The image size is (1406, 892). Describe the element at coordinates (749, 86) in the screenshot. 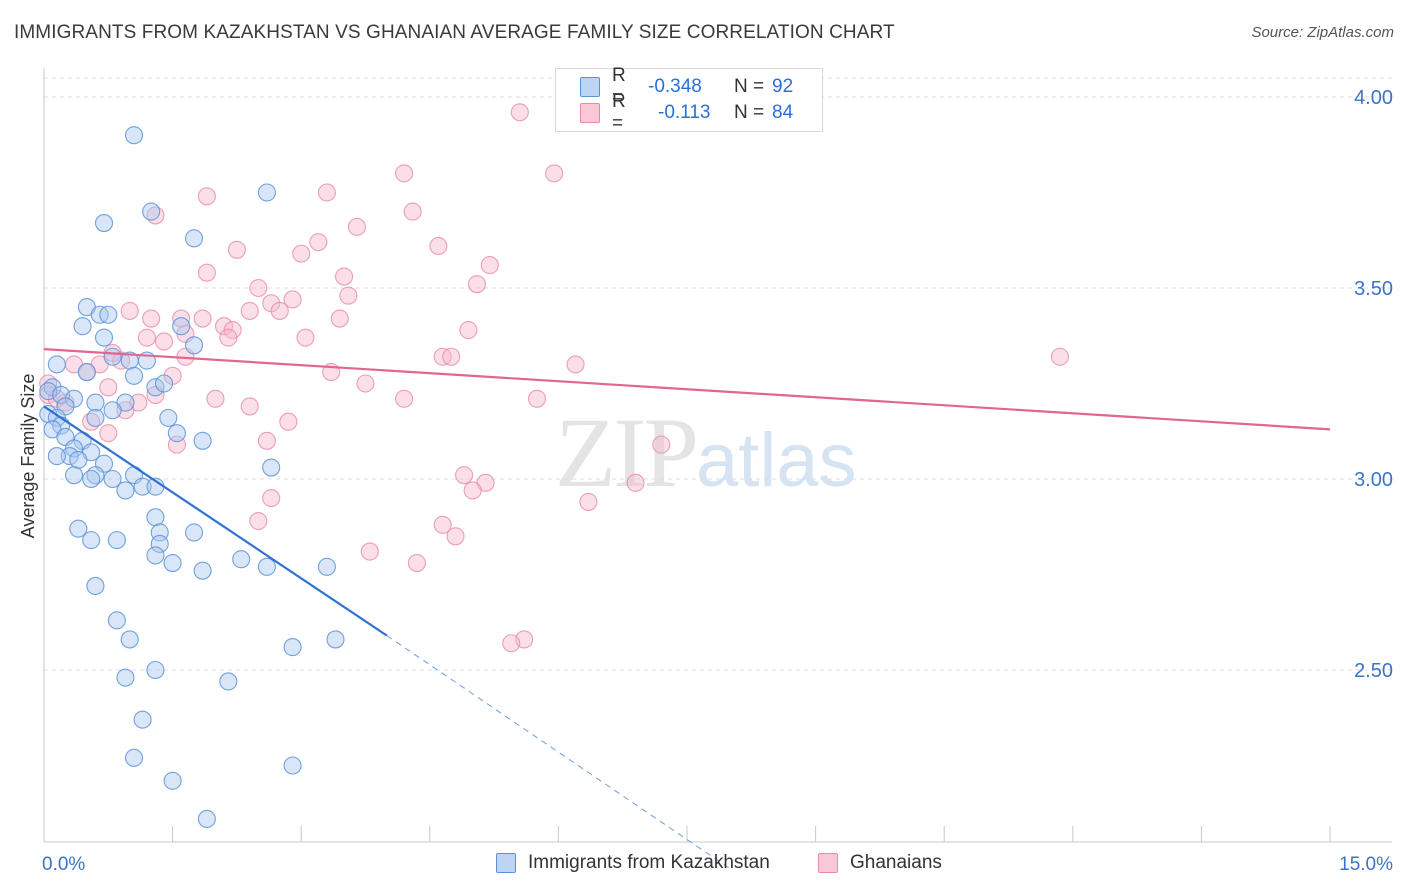

I see `legend-n-label: N =` at that location.